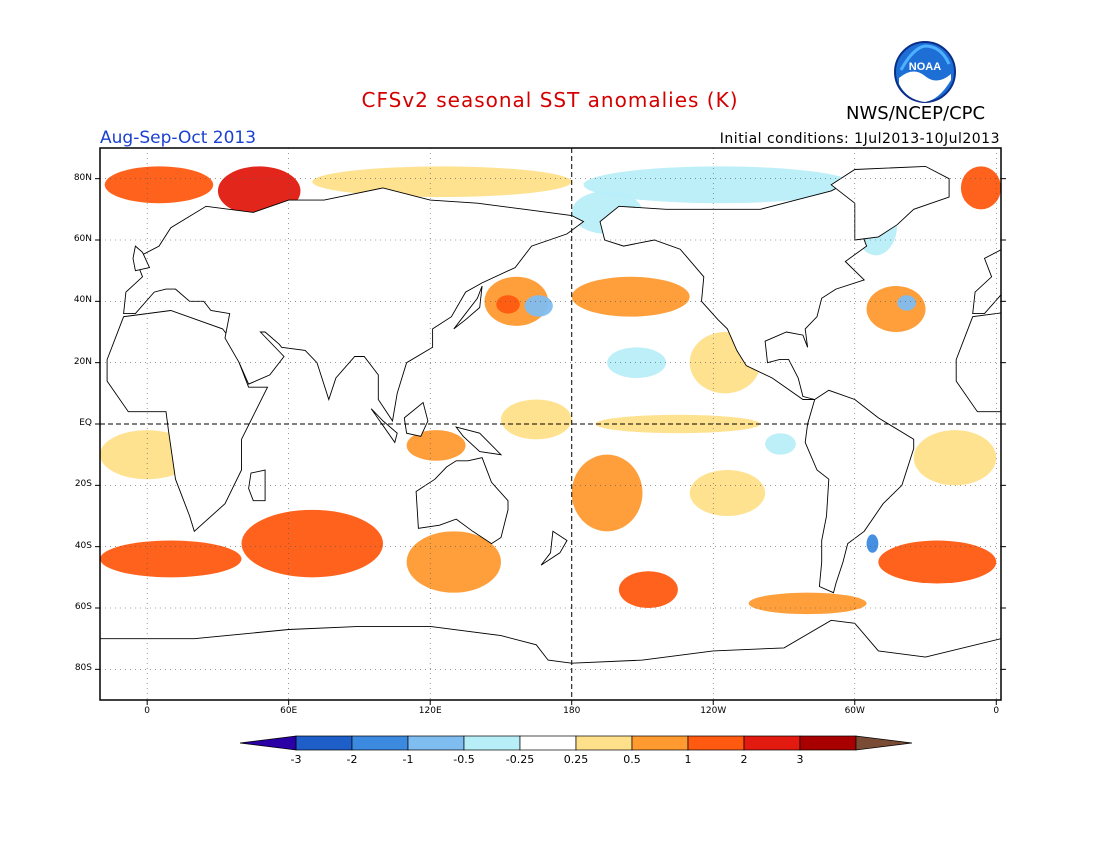 The width and height of the screenshot is (1100, 850). What do you see at coordinates (550, 100) in the screenshot?
I see `chart-title: CFSv2 seasonal SST anomalies (K)` at bounding box center [550, 100].